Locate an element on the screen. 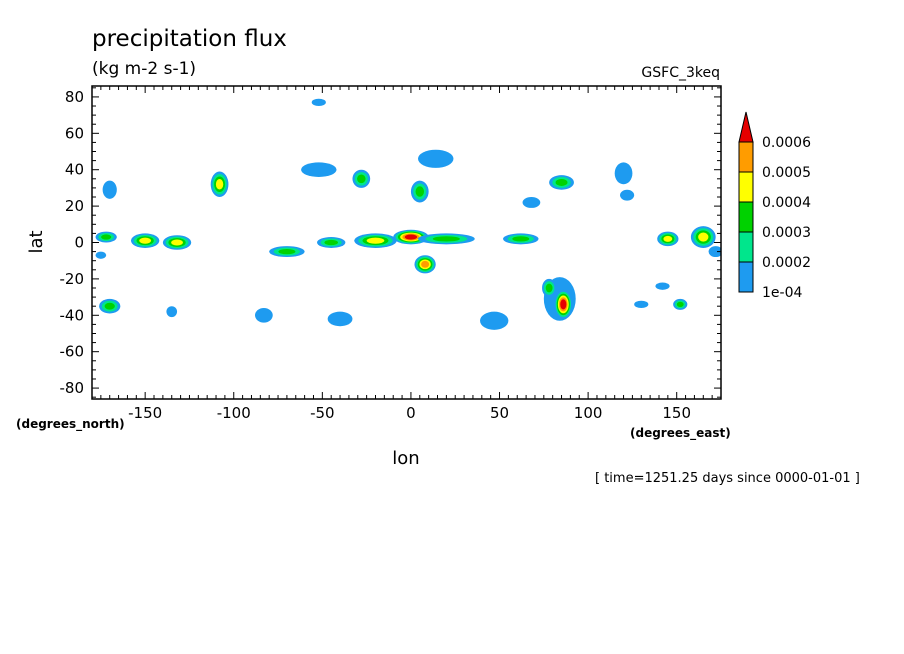 The width and height of the screenshot is (904, 654). colorbar-label: 0.0004 is located at coordinates (786, 203).